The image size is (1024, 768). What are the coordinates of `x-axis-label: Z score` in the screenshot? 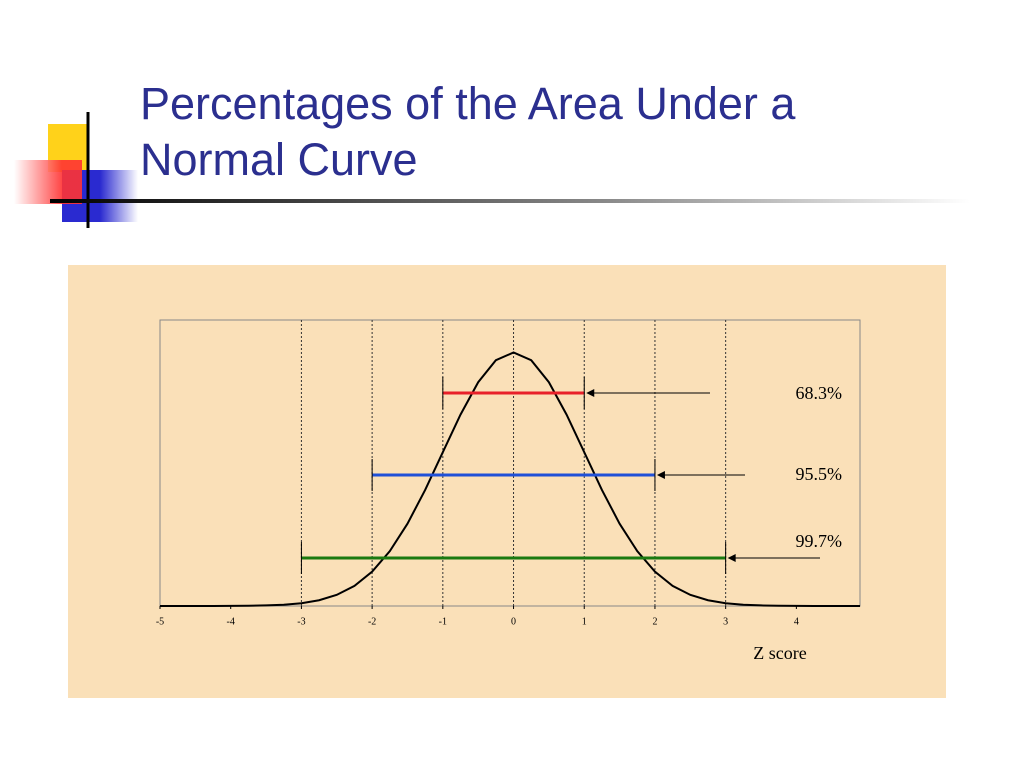 It's located at (779, 653).